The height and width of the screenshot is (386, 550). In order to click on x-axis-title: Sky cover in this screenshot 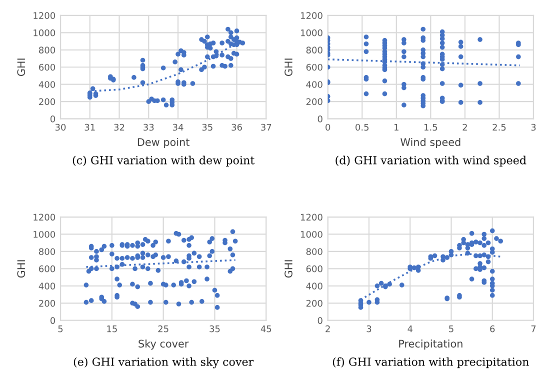, I will do `click(163, 345)`.